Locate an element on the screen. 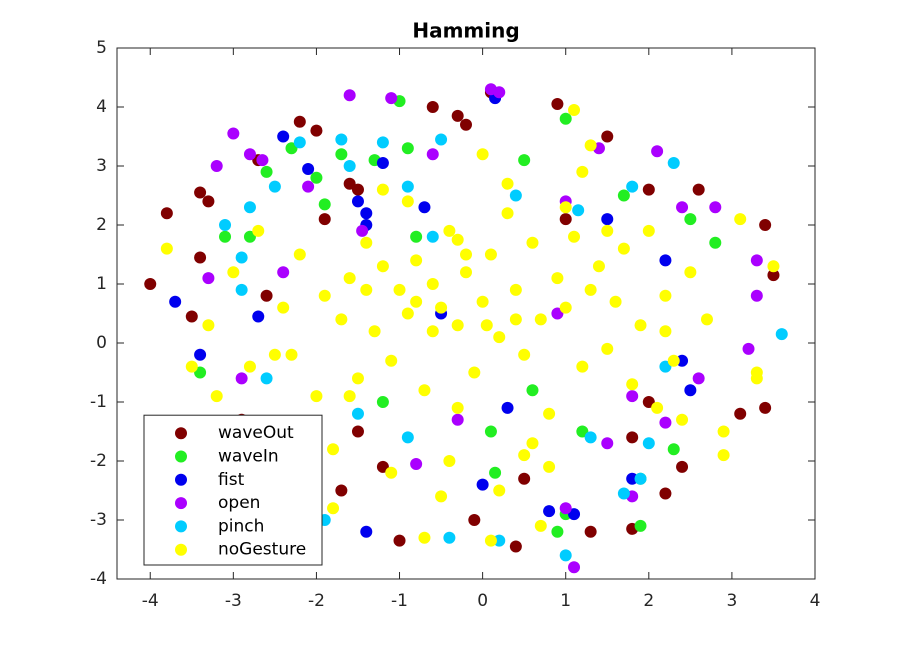  x-tick-label: -3 is located at coordinates (233, 601).